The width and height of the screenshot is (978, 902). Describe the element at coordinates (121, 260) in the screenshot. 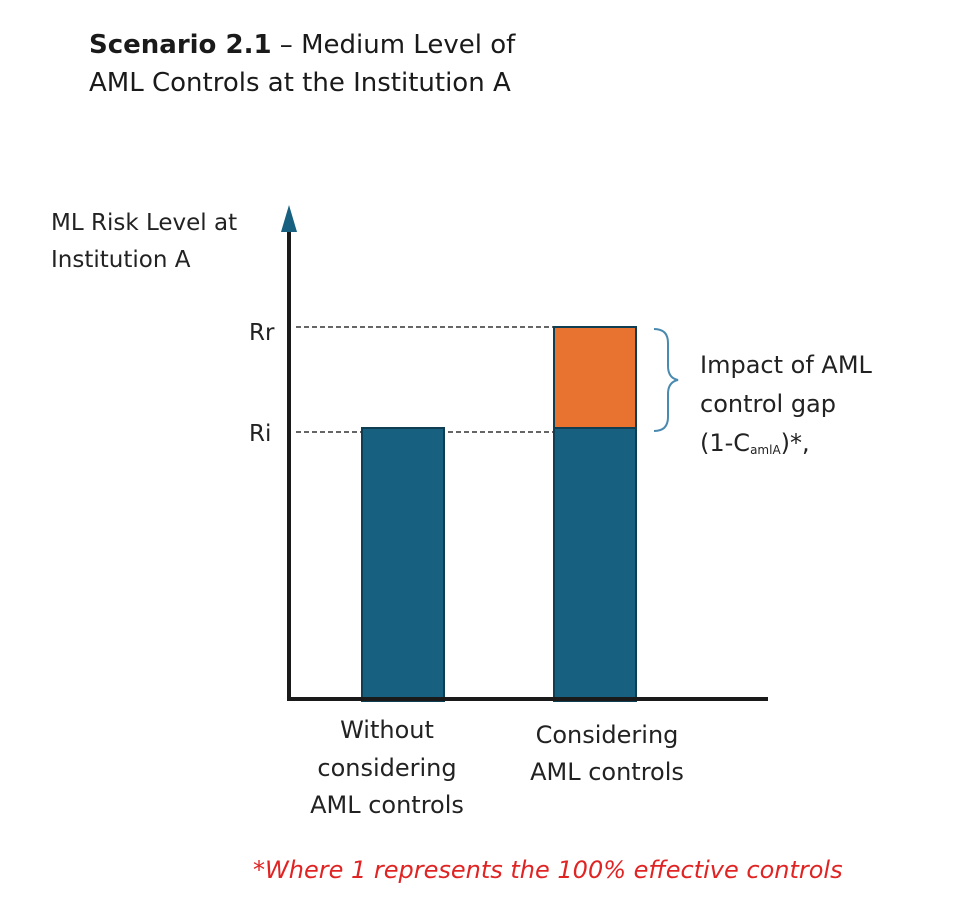

I see `y-axis-label-line2: Institution A` at that location.